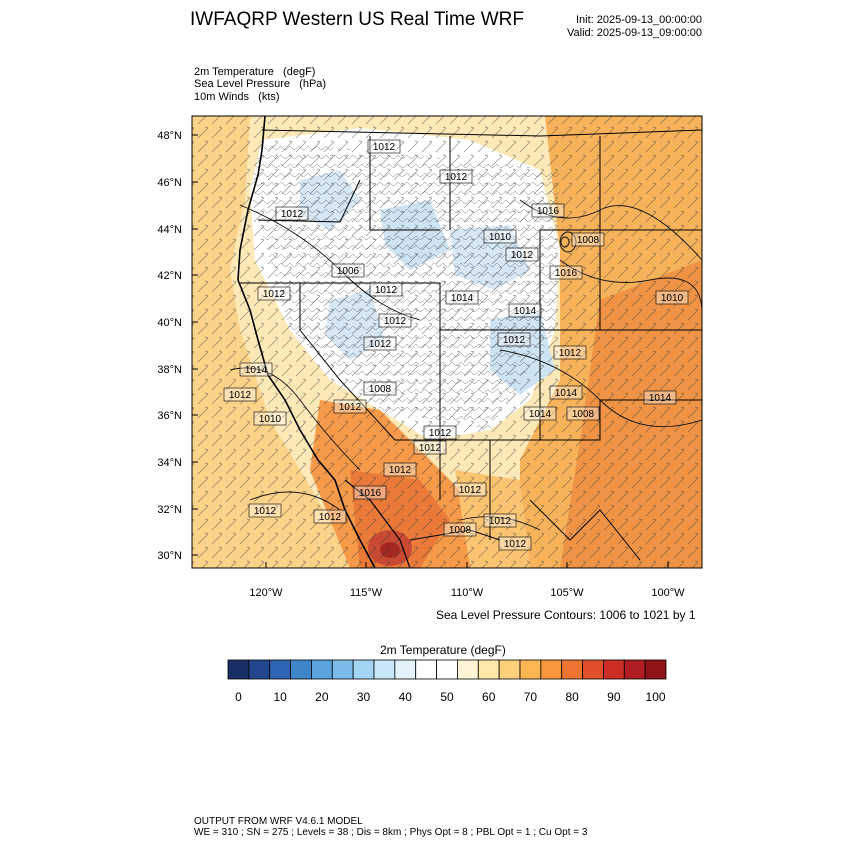 The image size is (850, 850). I want to click on svg-text: 1010, so click(672, 298).